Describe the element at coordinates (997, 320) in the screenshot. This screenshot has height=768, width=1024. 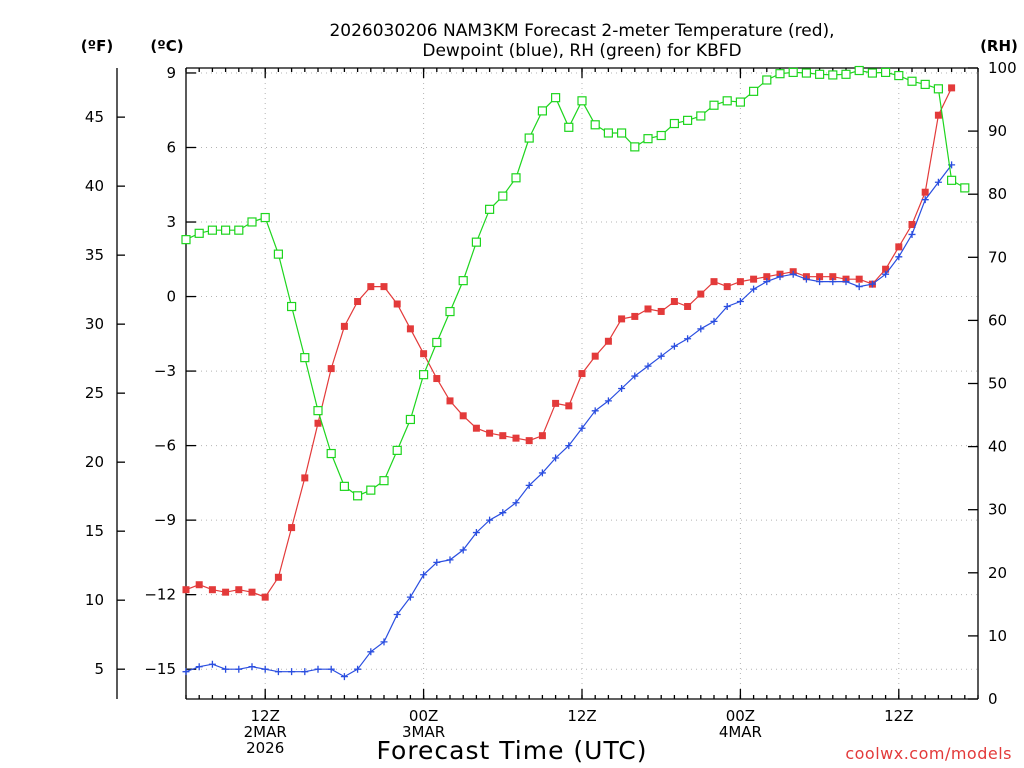
I see `rh-tick-label: 60` at that location.